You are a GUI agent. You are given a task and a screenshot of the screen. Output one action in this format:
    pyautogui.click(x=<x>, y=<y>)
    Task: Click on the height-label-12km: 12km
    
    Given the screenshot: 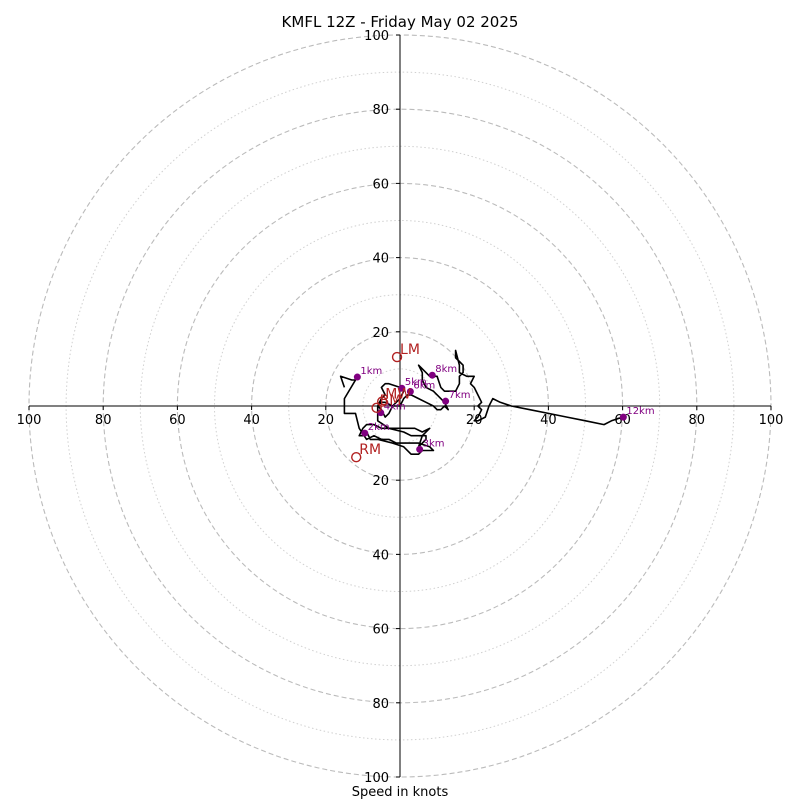 What is the action you would take?
    pyautogui.click(x=640, y=411)
    